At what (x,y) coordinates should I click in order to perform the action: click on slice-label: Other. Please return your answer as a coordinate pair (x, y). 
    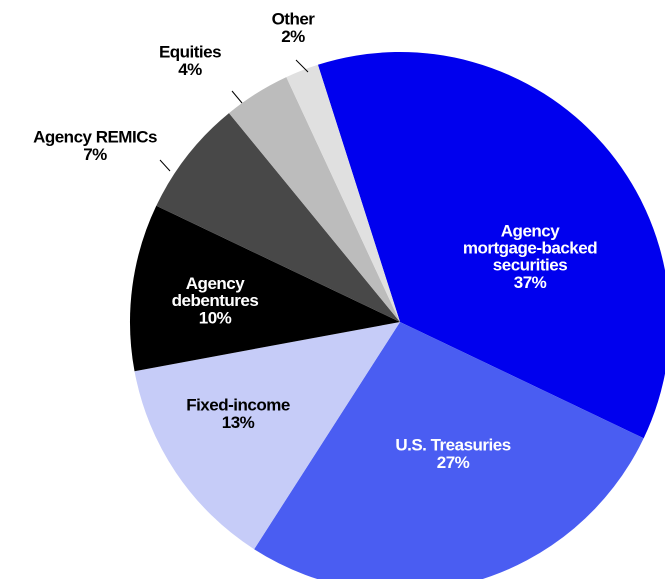
    Looking at the image, I should click on (294, 19).